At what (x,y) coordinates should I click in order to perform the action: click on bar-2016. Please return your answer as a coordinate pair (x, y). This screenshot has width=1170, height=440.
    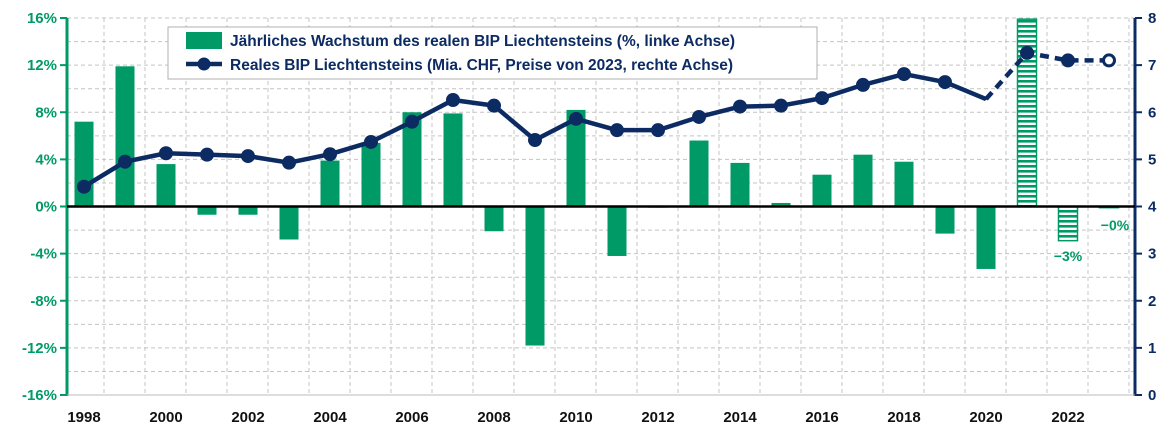
    Looking at the image, I should click on (822, 190).